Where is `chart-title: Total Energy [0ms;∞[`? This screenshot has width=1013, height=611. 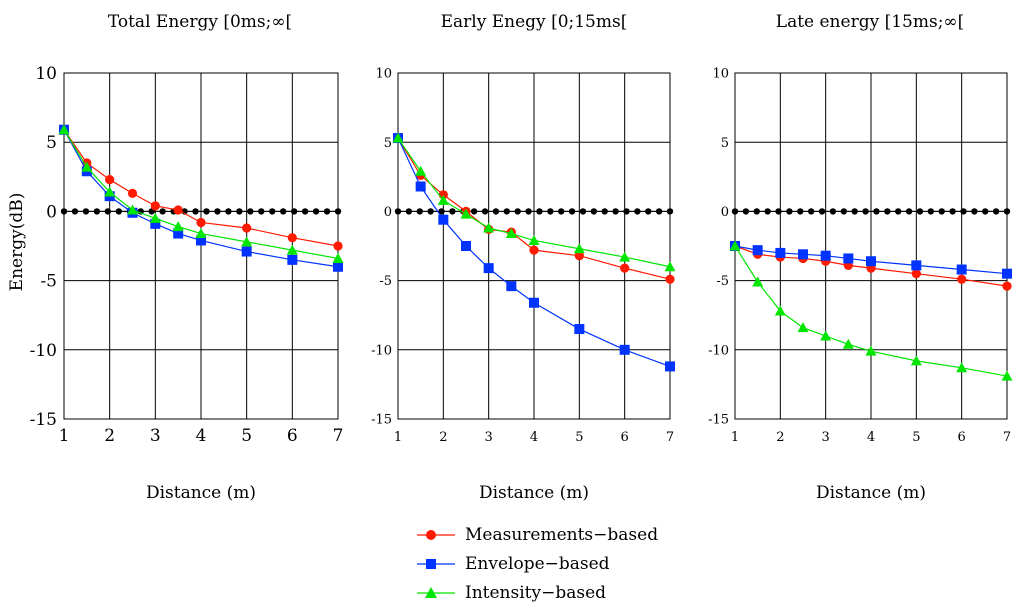
chart-title: Total Energy [0ms;∞[ is located at coordinates (200, 22).